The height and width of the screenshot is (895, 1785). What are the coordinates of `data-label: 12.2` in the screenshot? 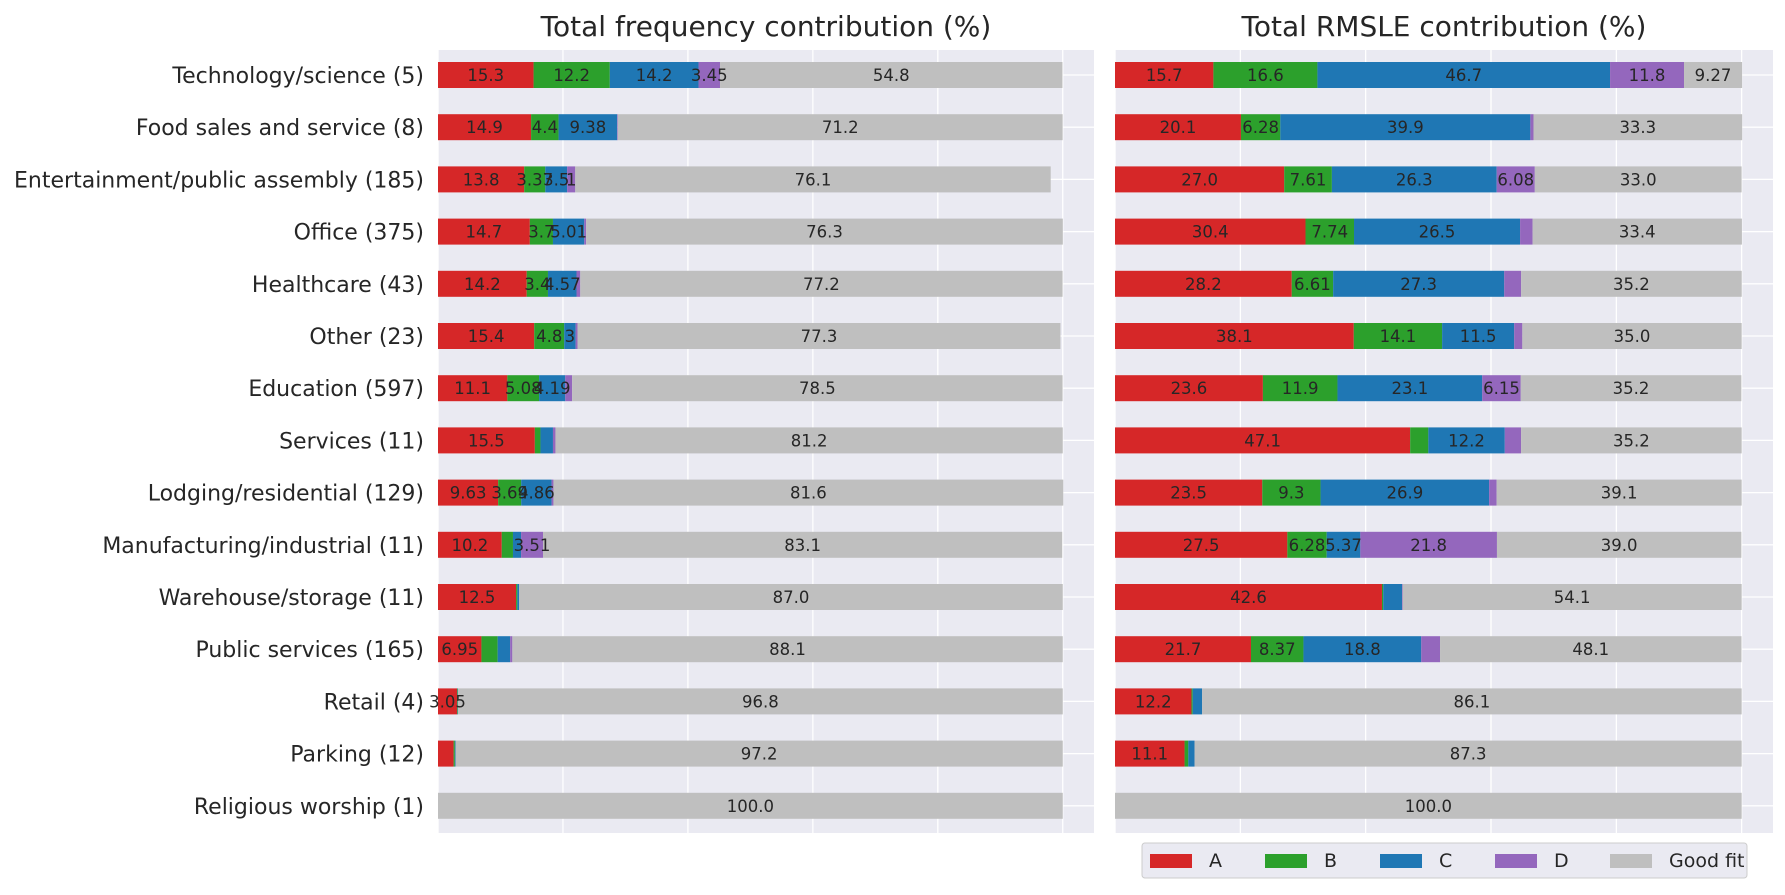 It's located at (1153, 701).